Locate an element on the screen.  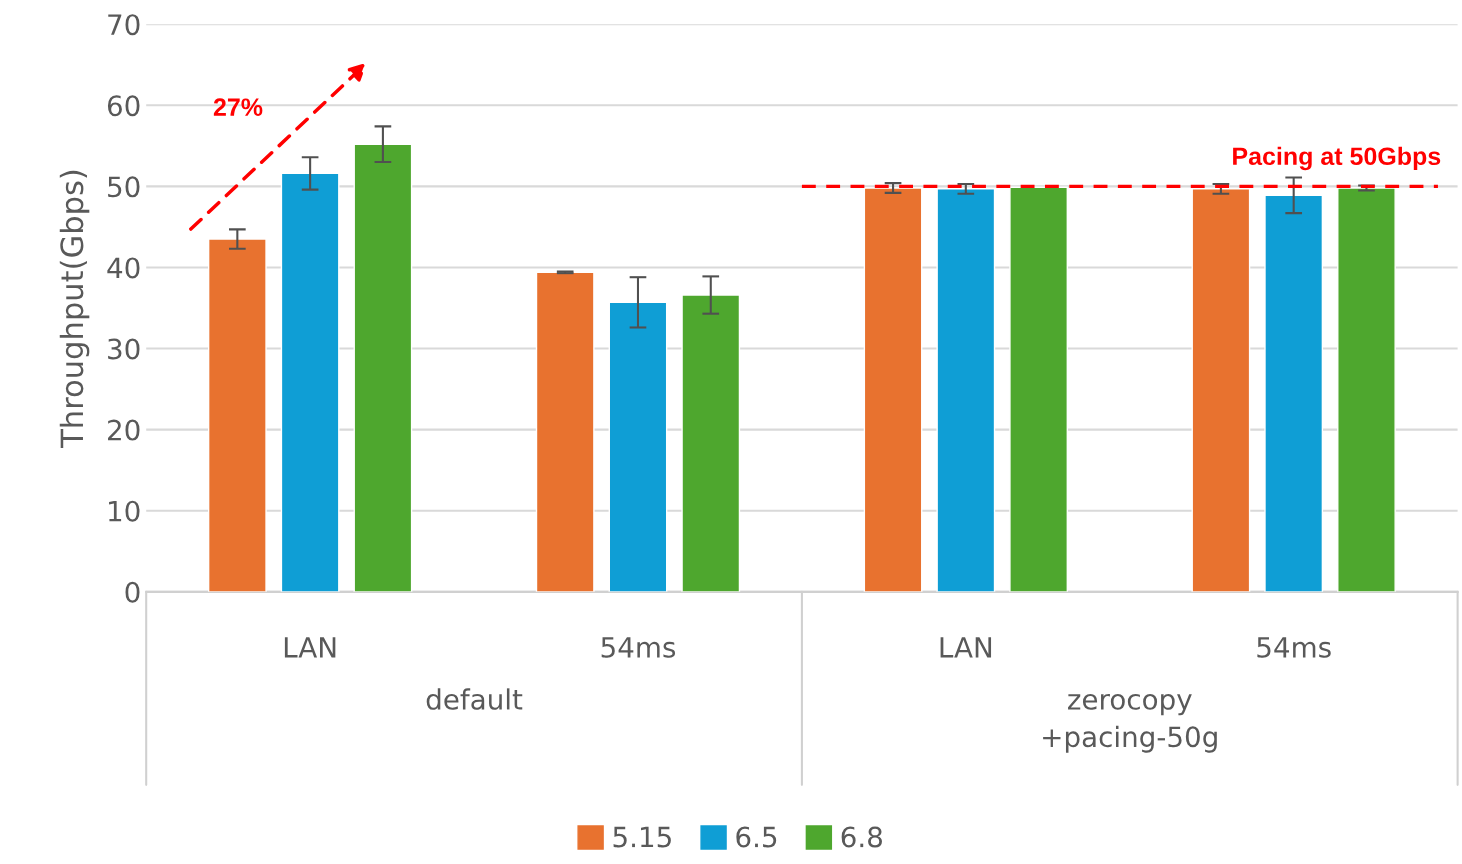
annotation: 27% is located at coordinates (238, 107).